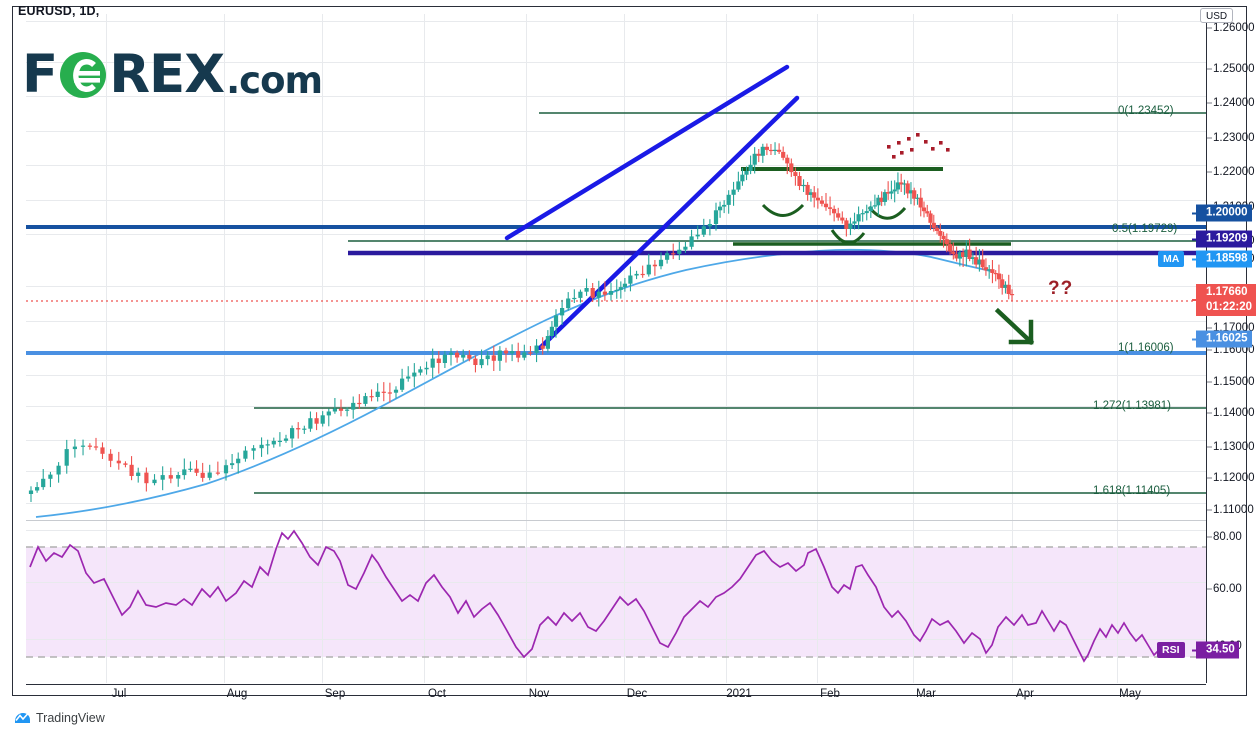  What do you see at coordinates (1145, 229) in the screenshot?
I see `fib-label-0.5: 0.5(1.19729)` at bounding box center [1145, 229].